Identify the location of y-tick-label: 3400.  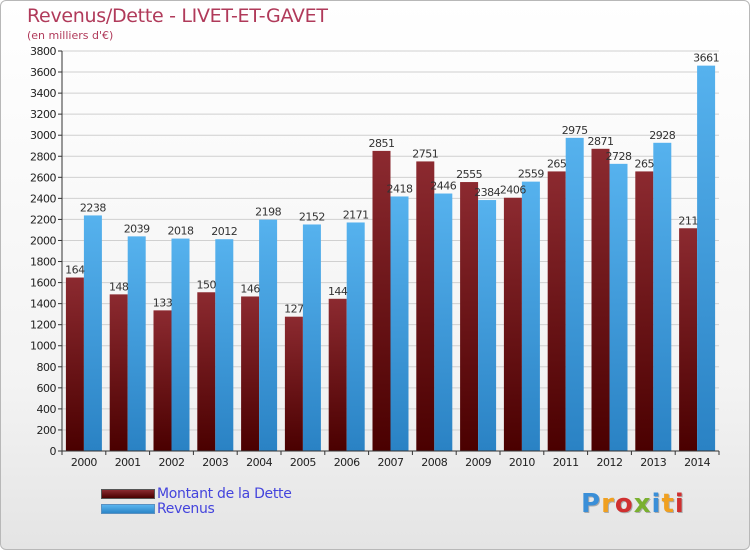
(43, 93).